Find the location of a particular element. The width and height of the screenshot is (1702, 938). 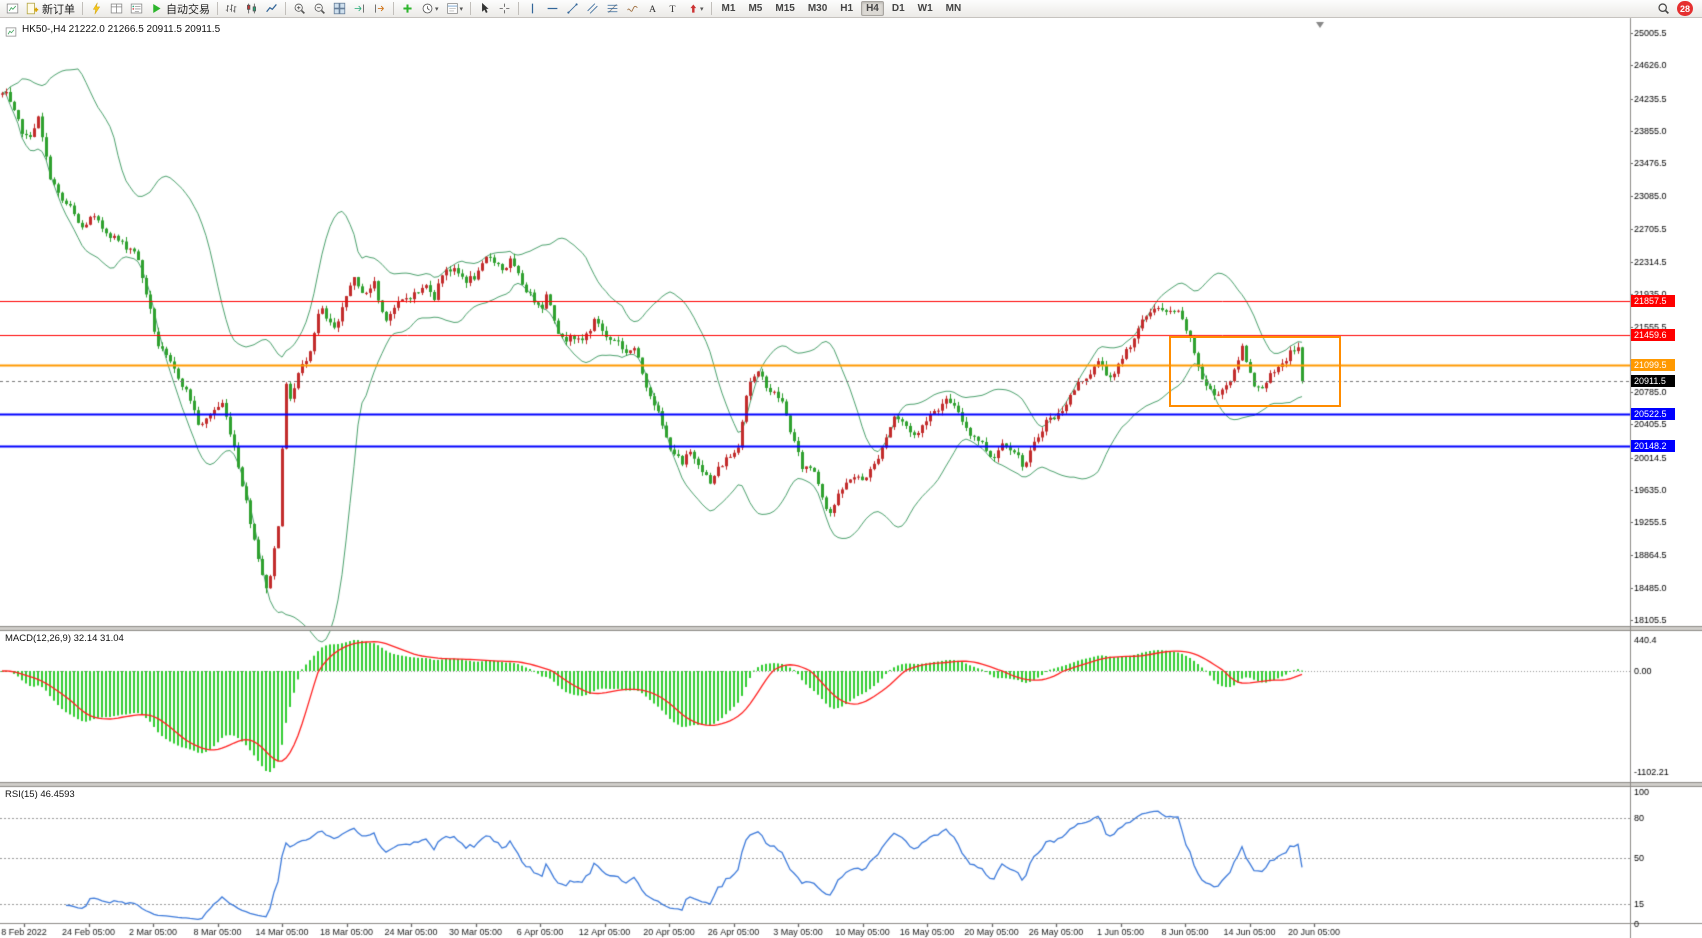

price-tag-21857.5: 21857.5 is located at coordinates (1653, 300).